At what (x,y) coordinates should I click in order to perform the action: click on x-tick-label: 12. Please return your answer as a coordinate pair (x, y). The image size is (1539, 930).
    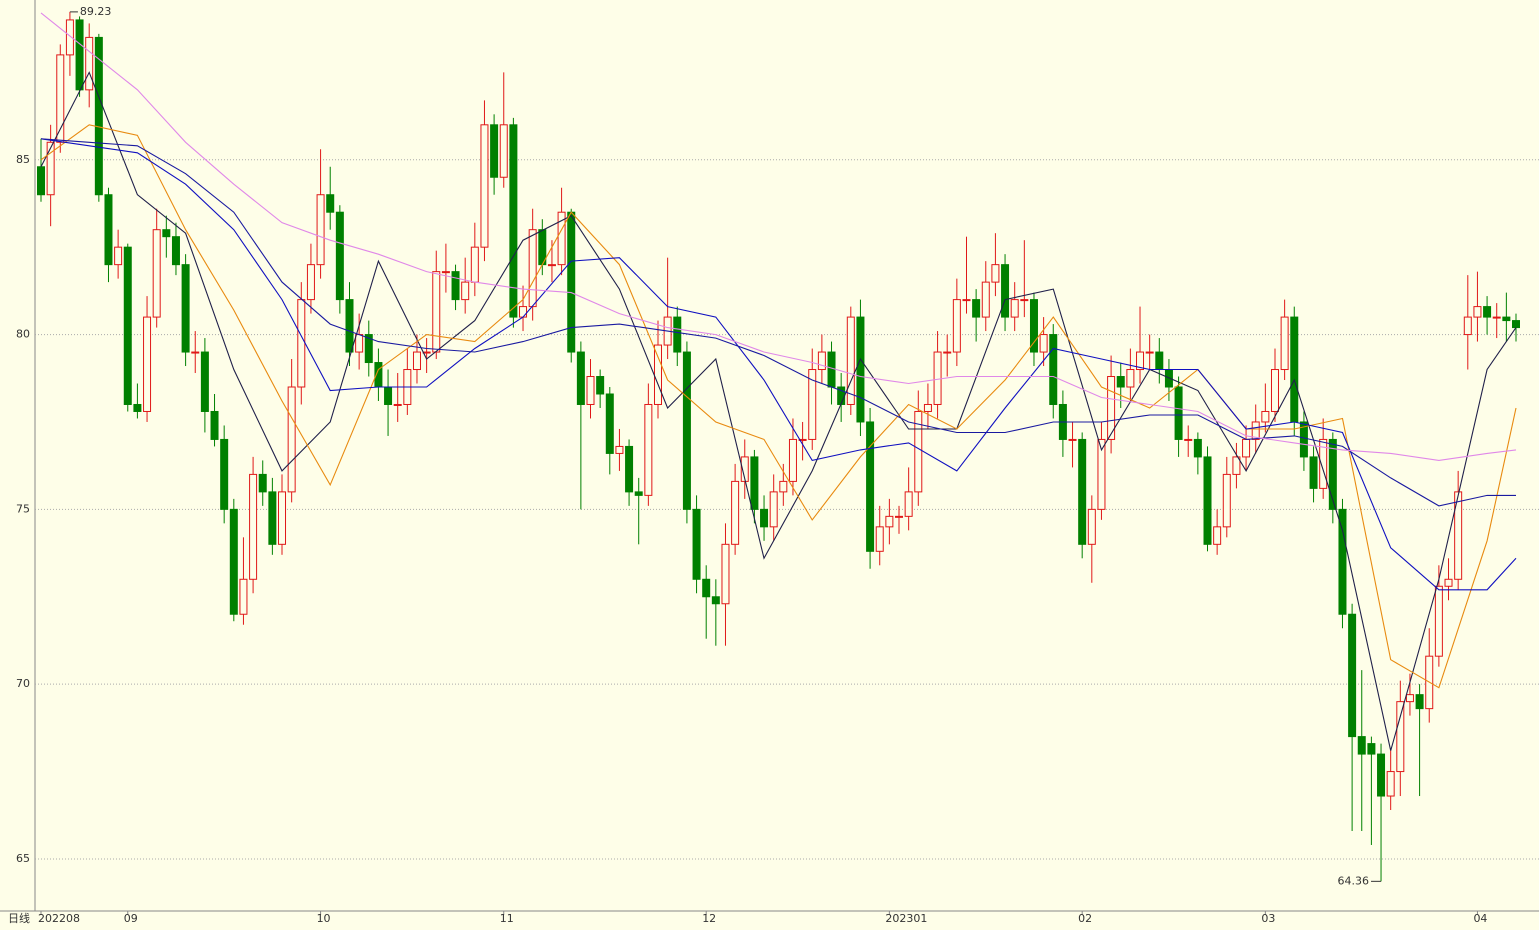
    Looking at the image, I should click on (709, 918).